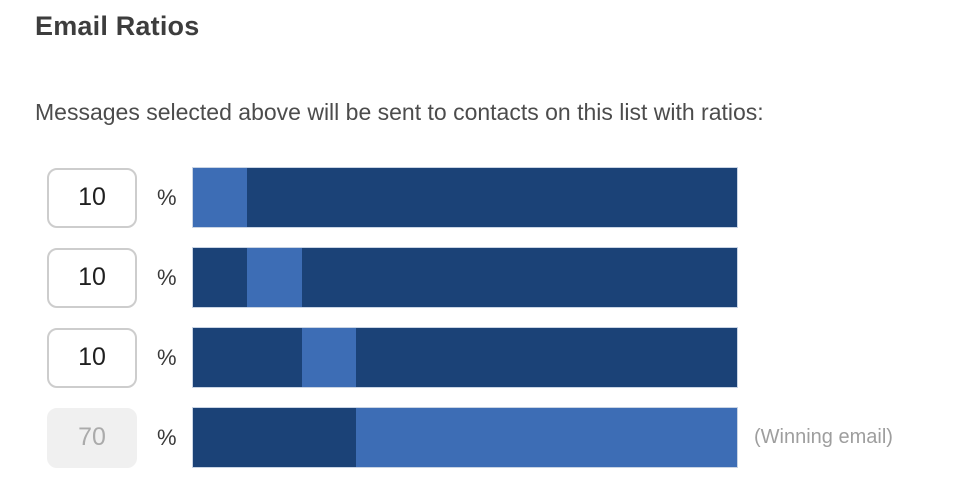 The width and height of the screenshot is (975, 487). I want to click on page-title: Email Ratios, so click(117, 26).